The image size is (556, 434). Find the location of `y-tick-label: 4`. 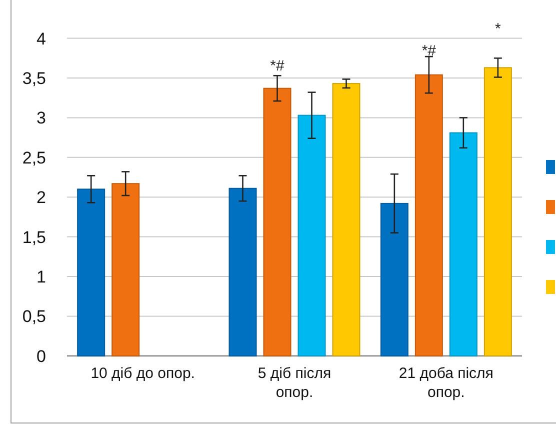

y-tick-label: 4 is located at coordinates (41, 38).